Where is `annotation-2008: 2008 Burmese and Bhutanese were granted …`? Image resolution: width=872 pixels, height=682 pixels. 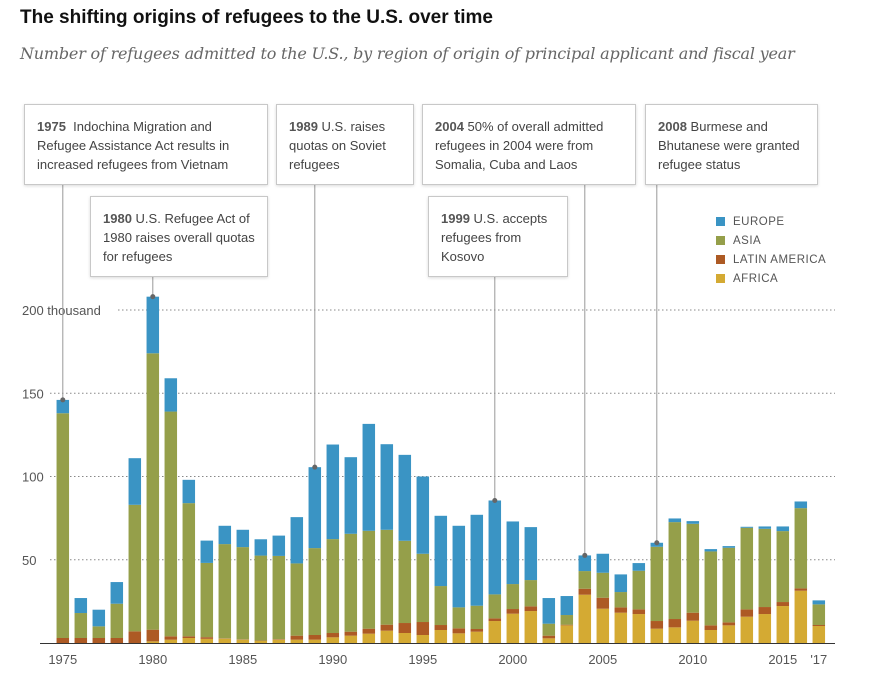 annotation-2008: 2008 Burmese and Bhutanese were granted … is located at coordinates (731, 144).